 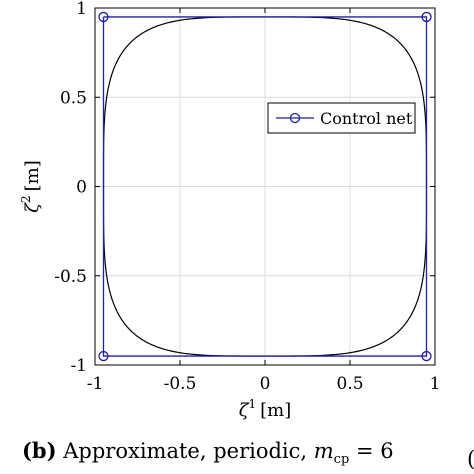 What do you see at coordinates (435, 384) in the screenshot?
I see `x-tick-label: 1` at bounding box center [435, 384].